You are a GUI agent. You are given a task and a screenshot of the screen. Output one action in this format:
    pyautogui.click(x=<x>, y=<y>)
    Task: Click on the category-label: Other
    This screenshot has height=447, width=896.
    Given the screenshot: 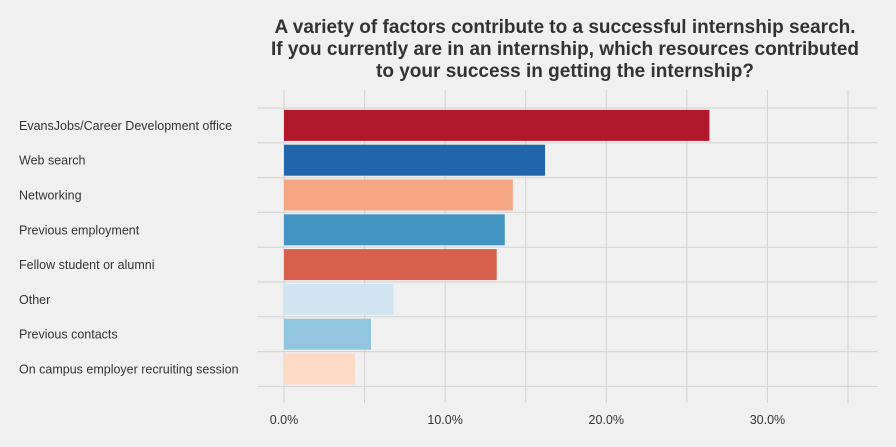 What is the action you would take?
    pyautogui.click(x=34, y=300)
    